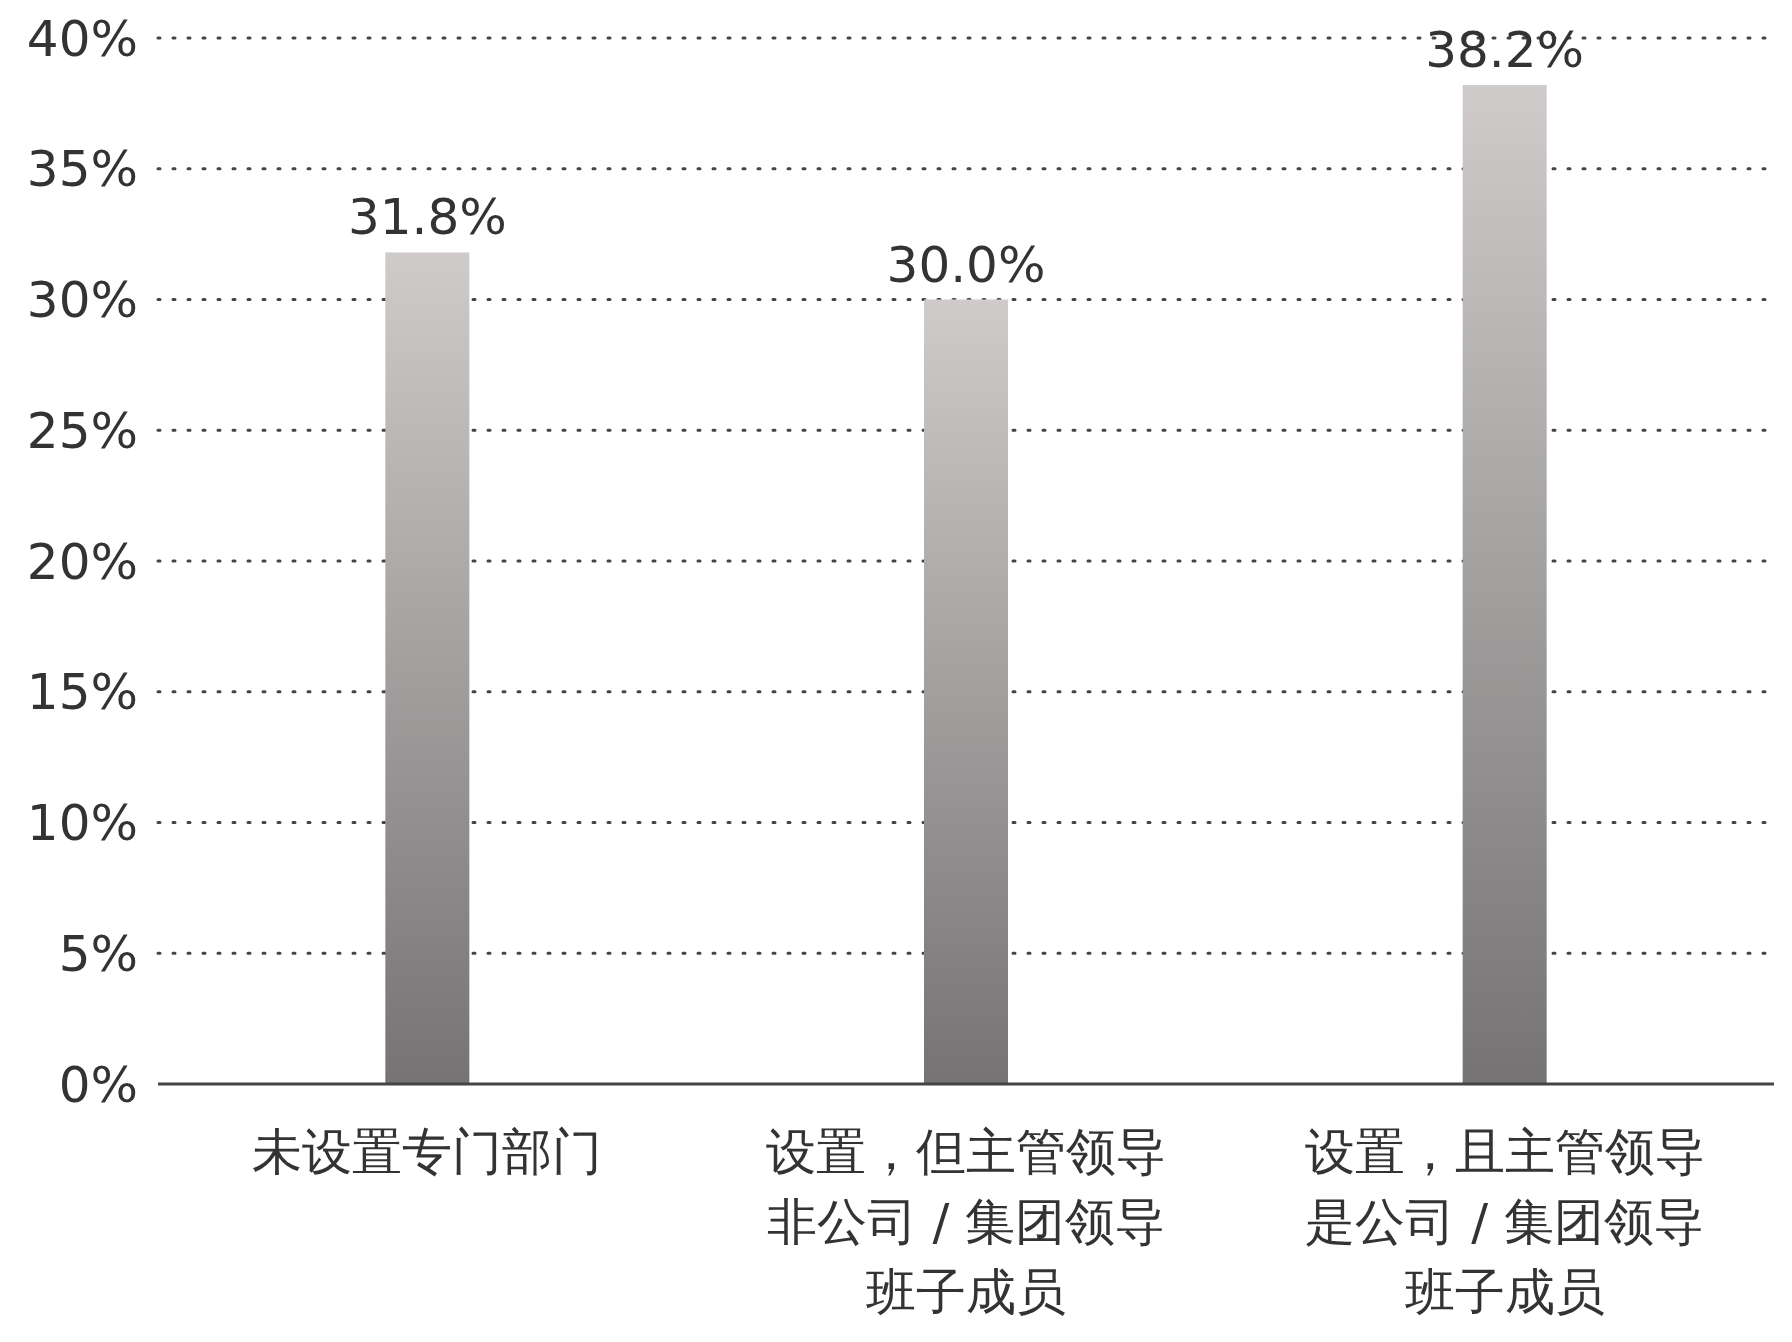 This screenshot has width=1792, height=1342. Describe the element at coordinates (82, 561) in the screenshot. I see `y-tick-label: 20%` at that location.